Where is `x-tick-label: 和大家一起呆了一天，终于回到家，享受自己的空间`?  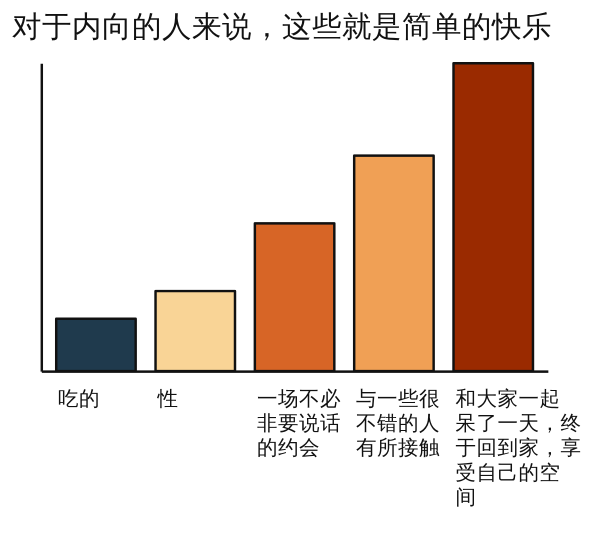 x-tick-label: 和大家一起呆了一天，终于回到家，享受自己的空间 is located at coordinates (518, 447).